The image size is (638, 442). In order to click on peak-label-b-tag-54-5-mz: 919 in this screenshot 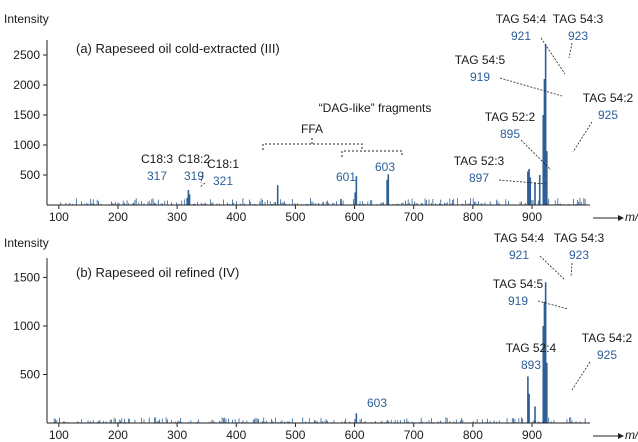, I will do `click(518, 301)`.